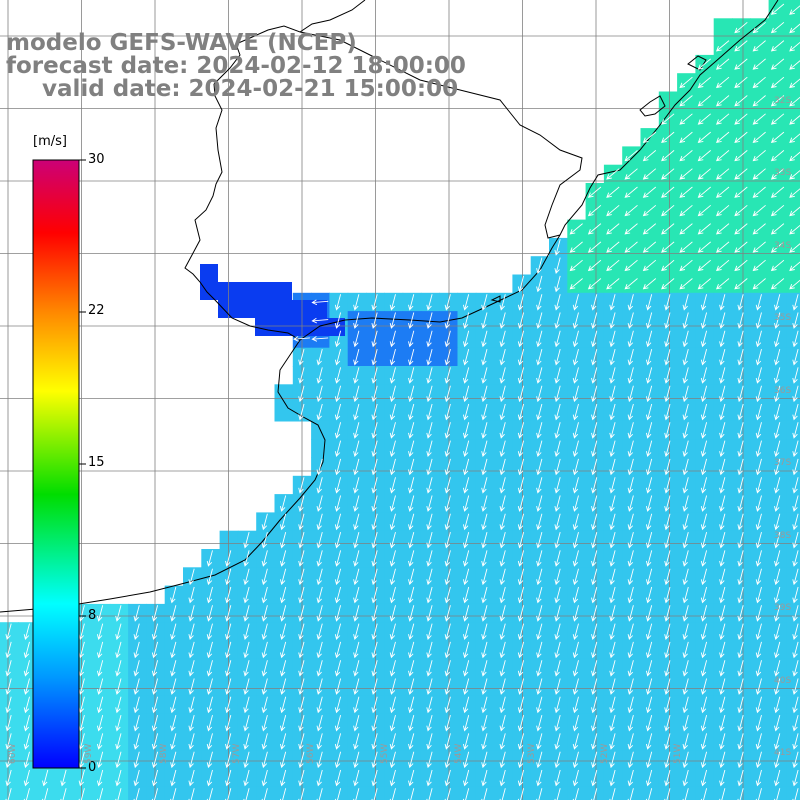  What do you see at coordinates (783, 101) in the screenshot?
I see `lat-label: 32S` at bounding box center [783, 101].